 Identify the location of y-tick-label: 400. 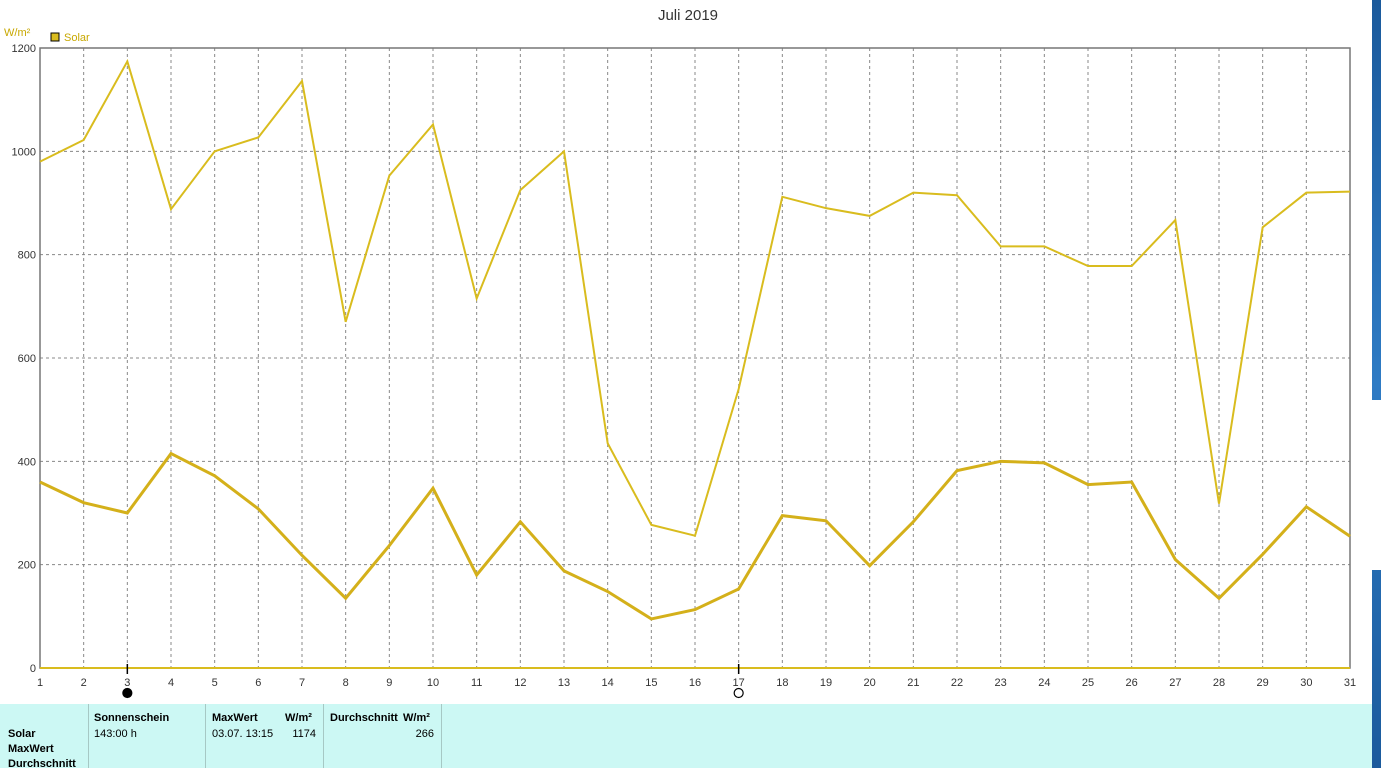
(27, 462).